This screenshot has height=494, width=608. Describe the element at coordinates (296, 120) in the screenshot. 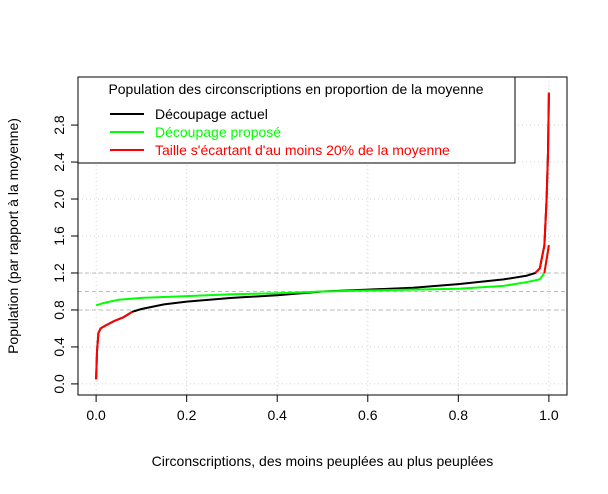

I see `legend-box` at that location.